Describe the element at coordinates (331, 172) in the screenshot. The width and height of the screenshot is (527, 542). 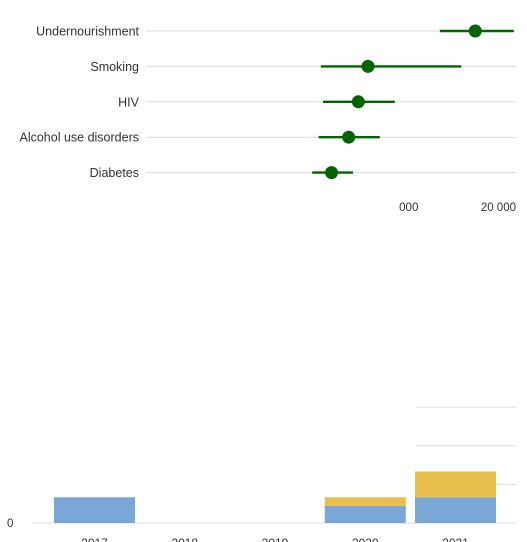
I see `estimate-dot-diabetes` at that location.